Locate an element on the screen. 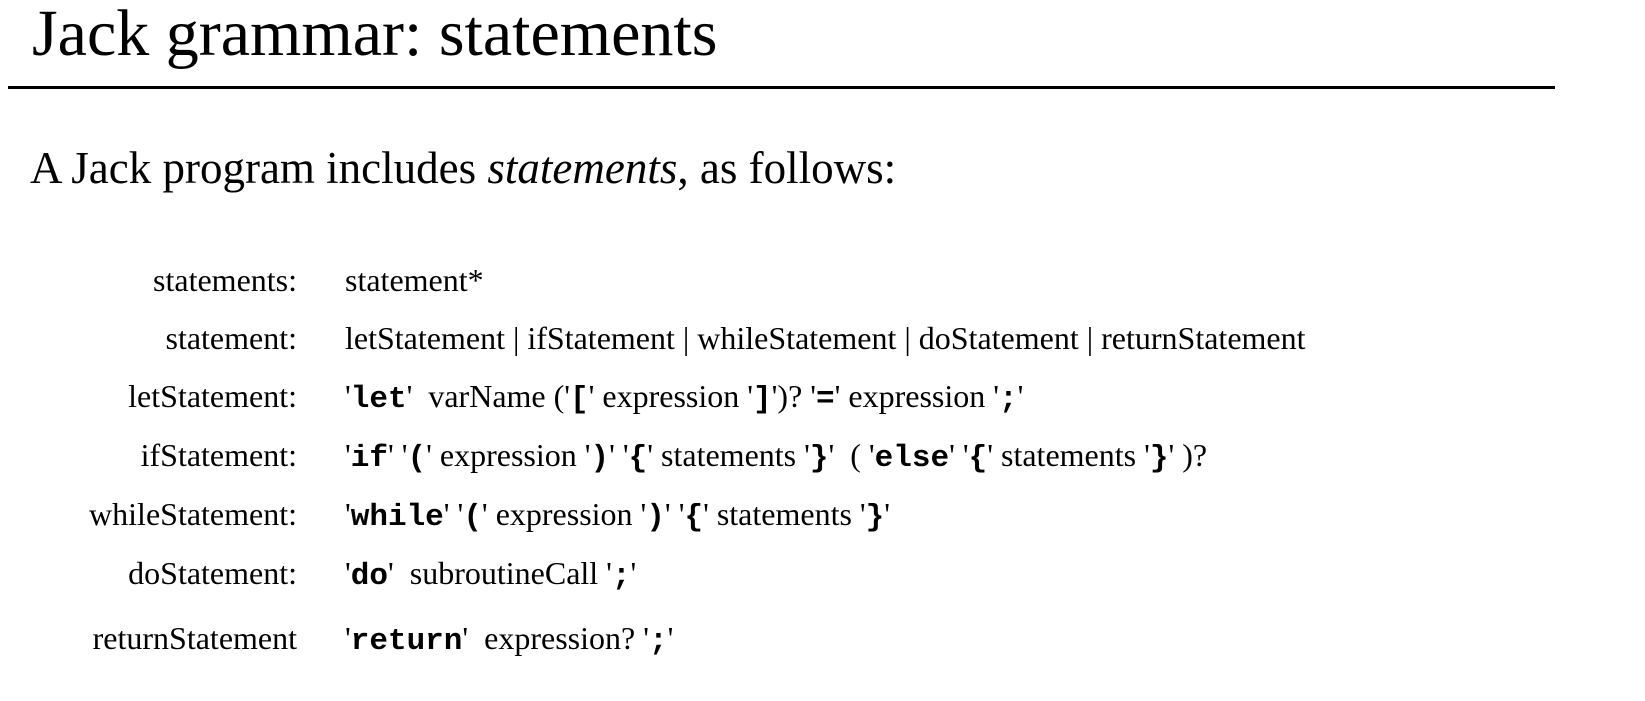 The width and height of the screenshot is (1645, 701). rule-definition: statement* is located at coordinates (414, 280).